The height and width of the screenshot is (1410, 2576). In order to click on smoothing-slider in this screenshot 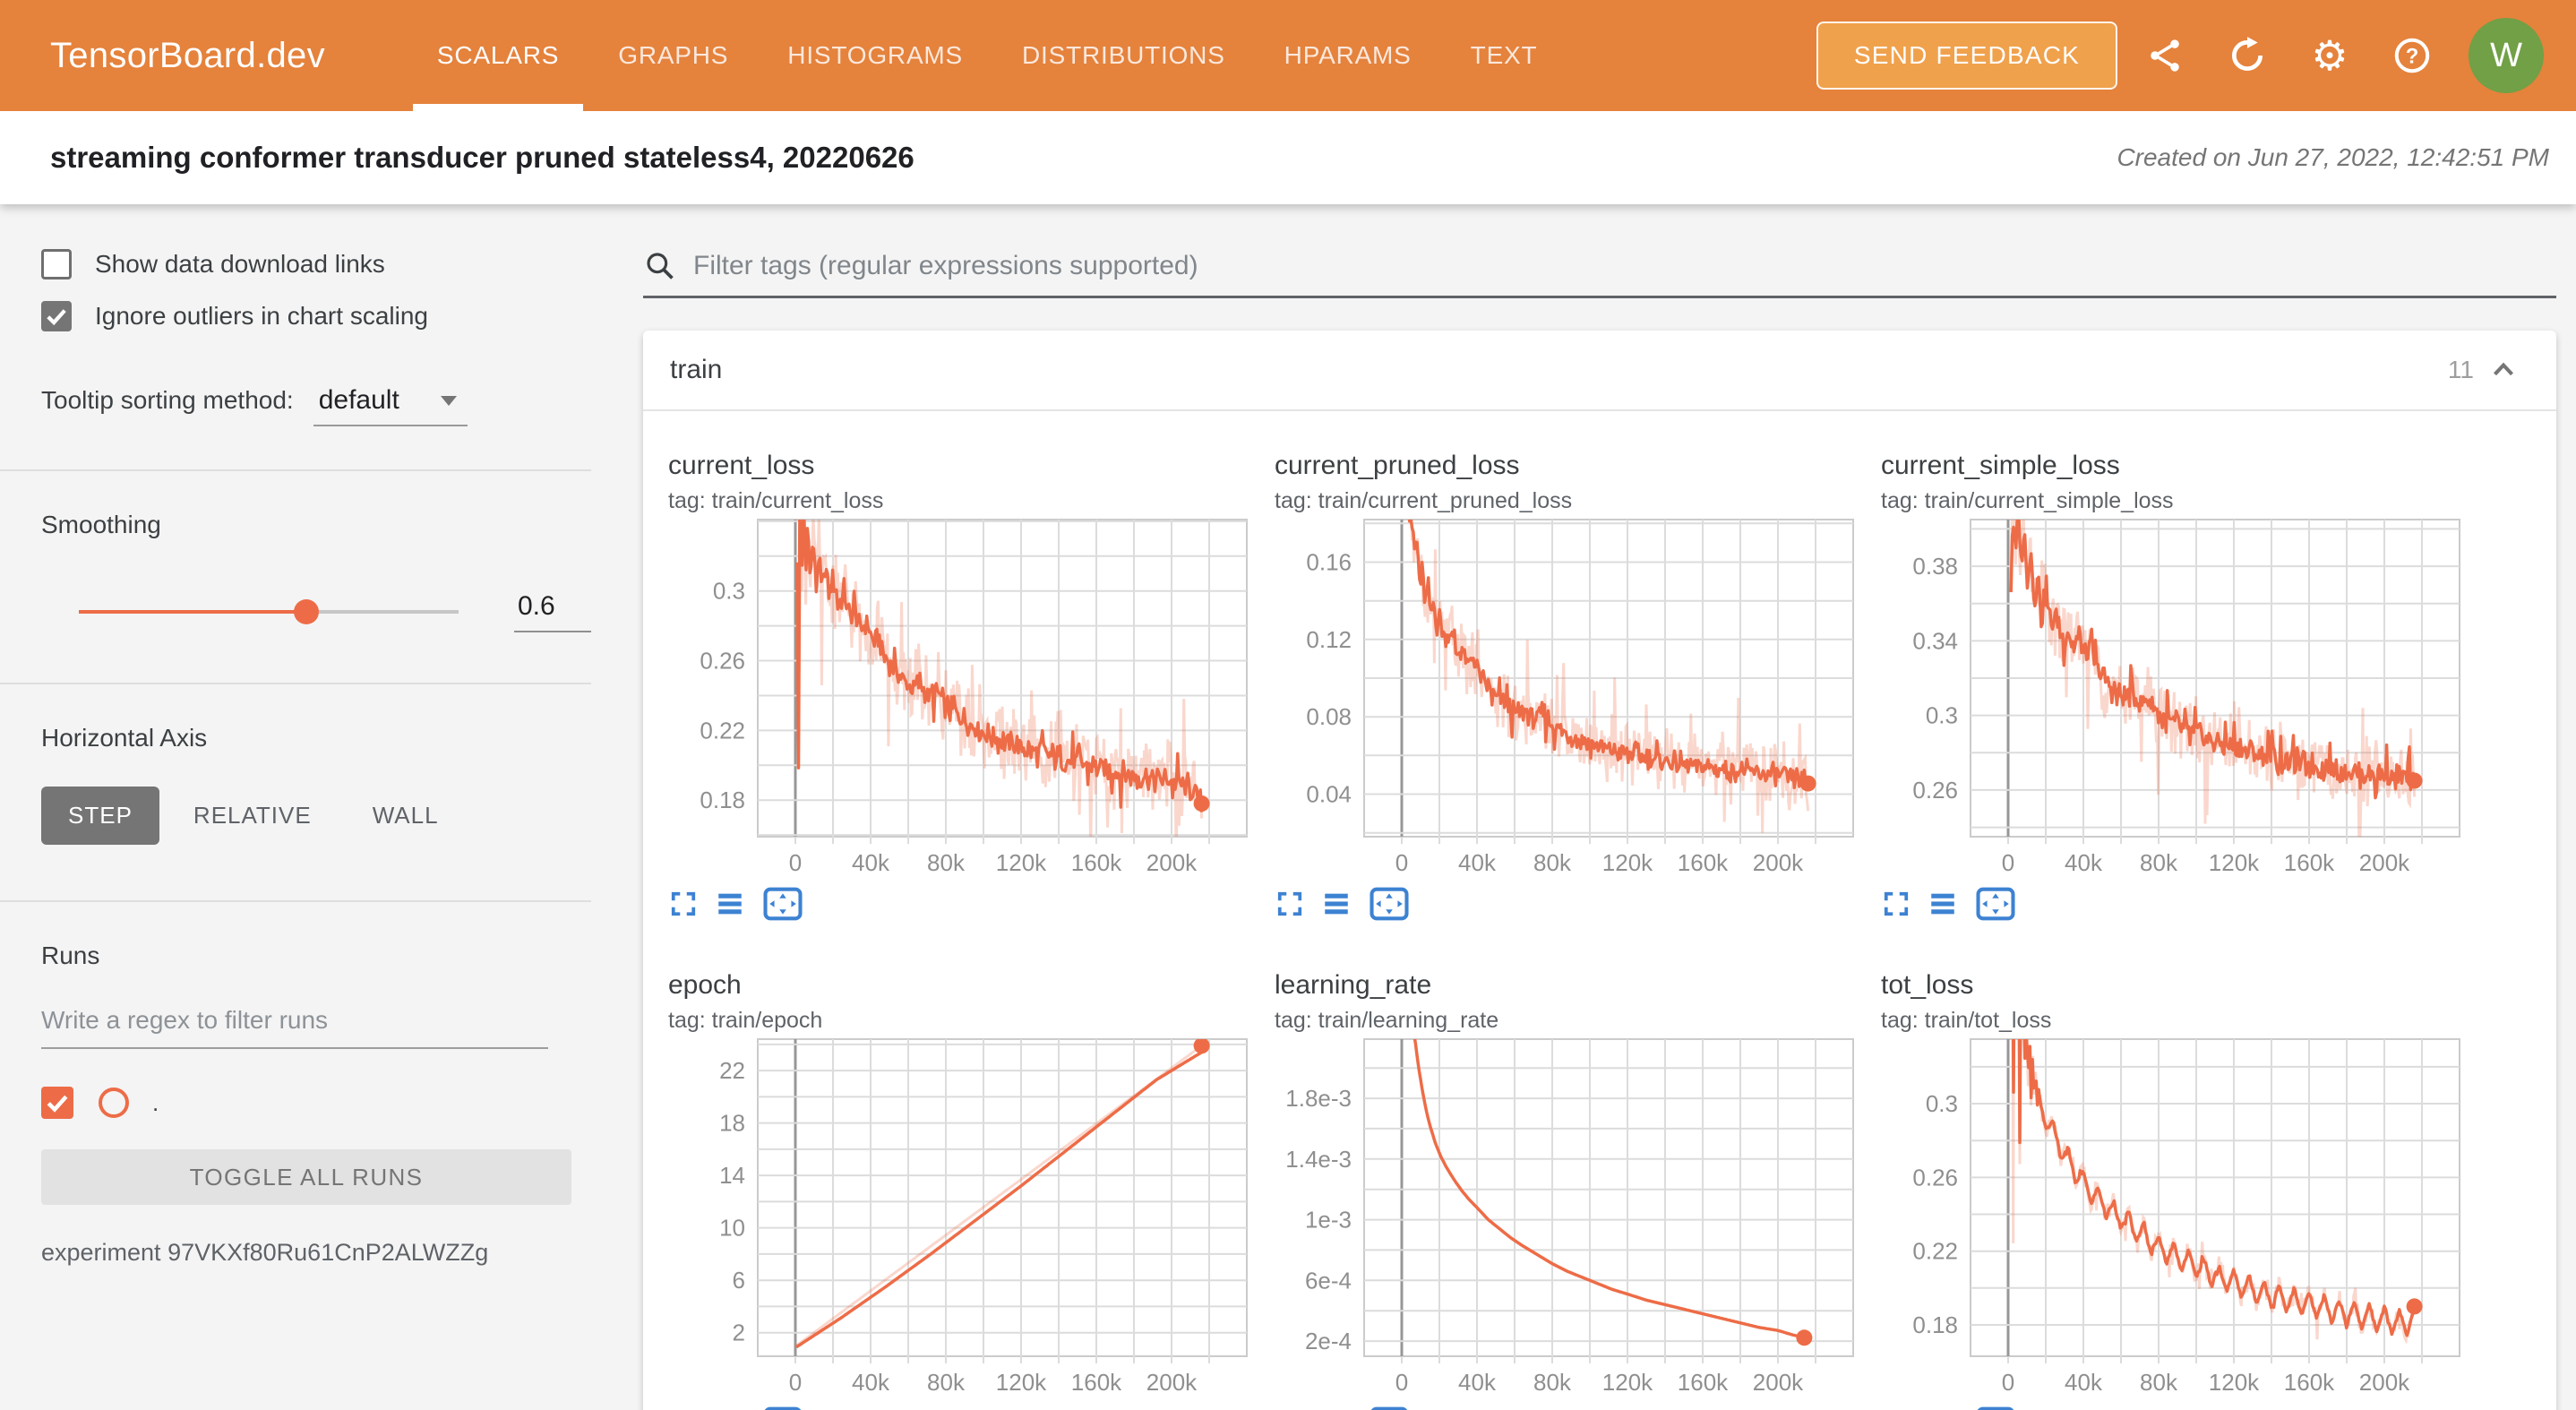, I will do `click(269, 611)`.